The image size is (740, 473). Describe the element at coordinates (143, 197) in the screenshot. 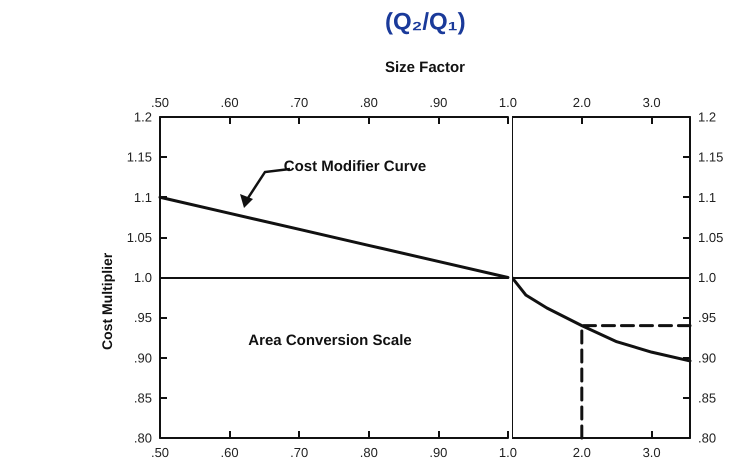

I see `y-tick-label: 1.1` at that location.